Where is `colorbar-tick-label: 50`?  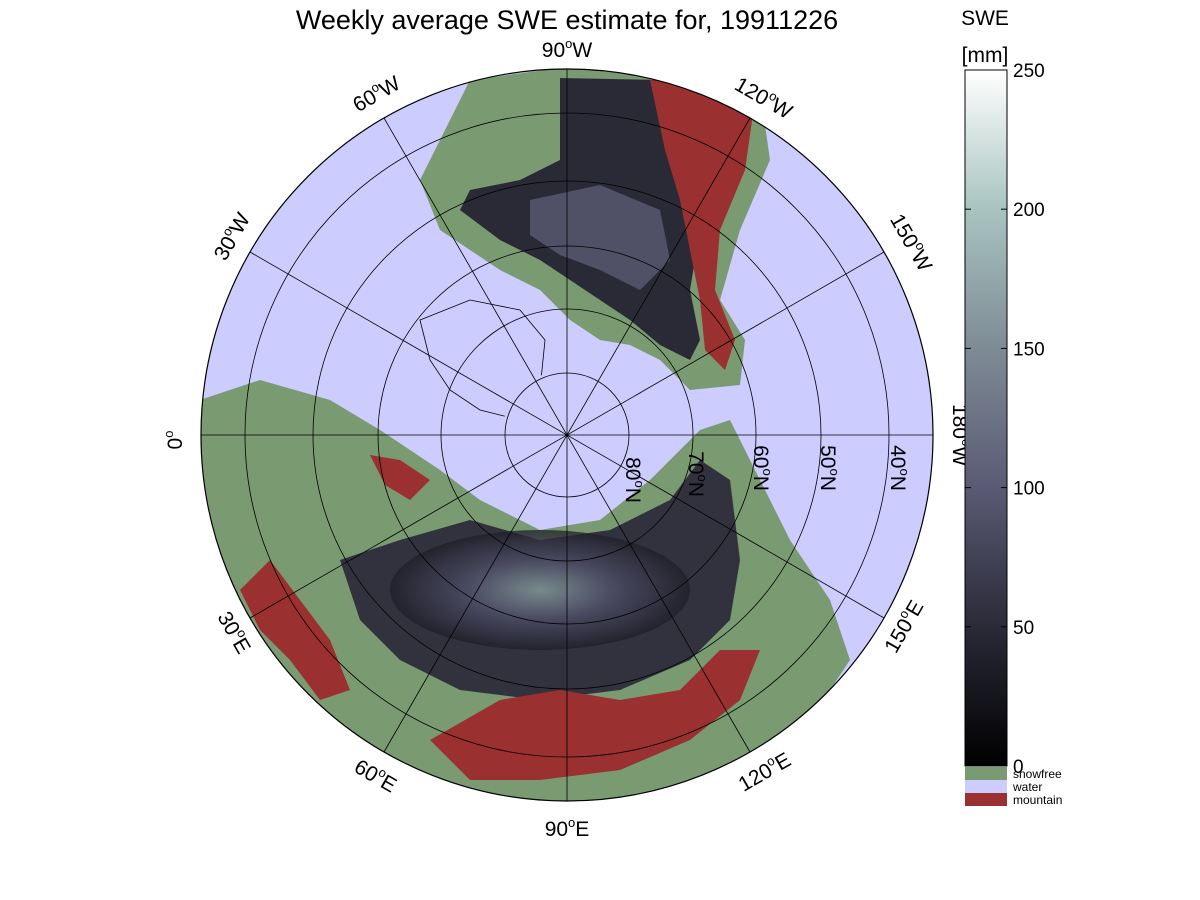 colorbar-tick-label: 50 is located at coordinates (1023, 628).